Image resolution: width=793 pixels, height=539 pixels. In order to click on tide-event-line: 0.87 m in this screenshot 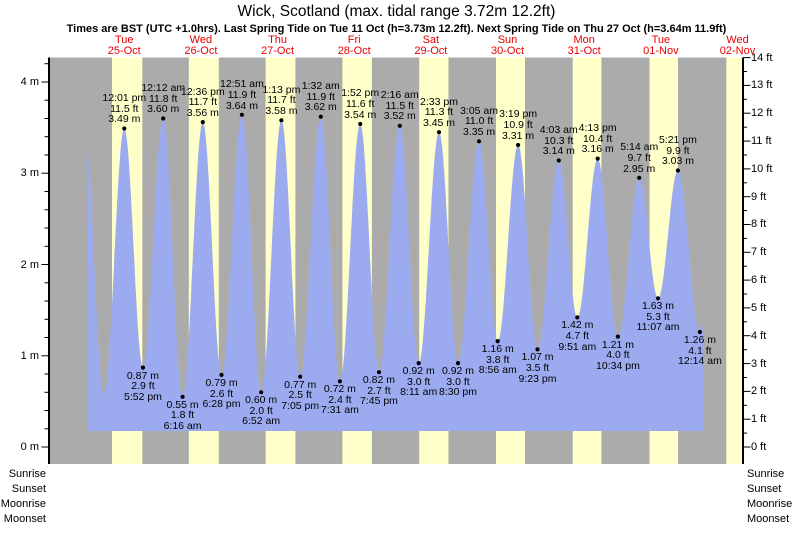, I will do `click(143, 375)`.